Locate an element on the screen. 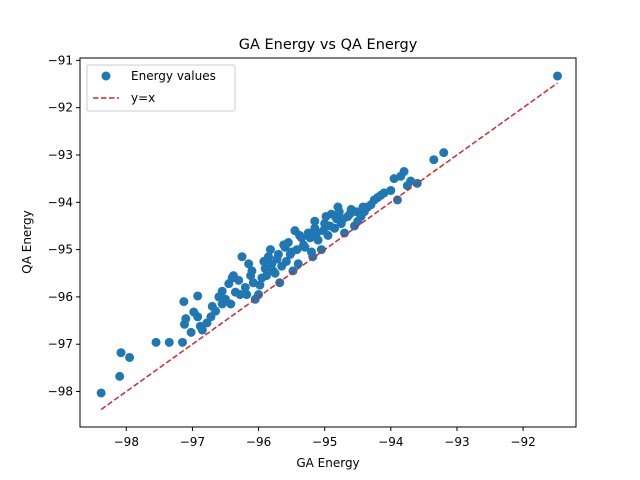  y-tick-label: −98 is located at coordinates (60, 392).